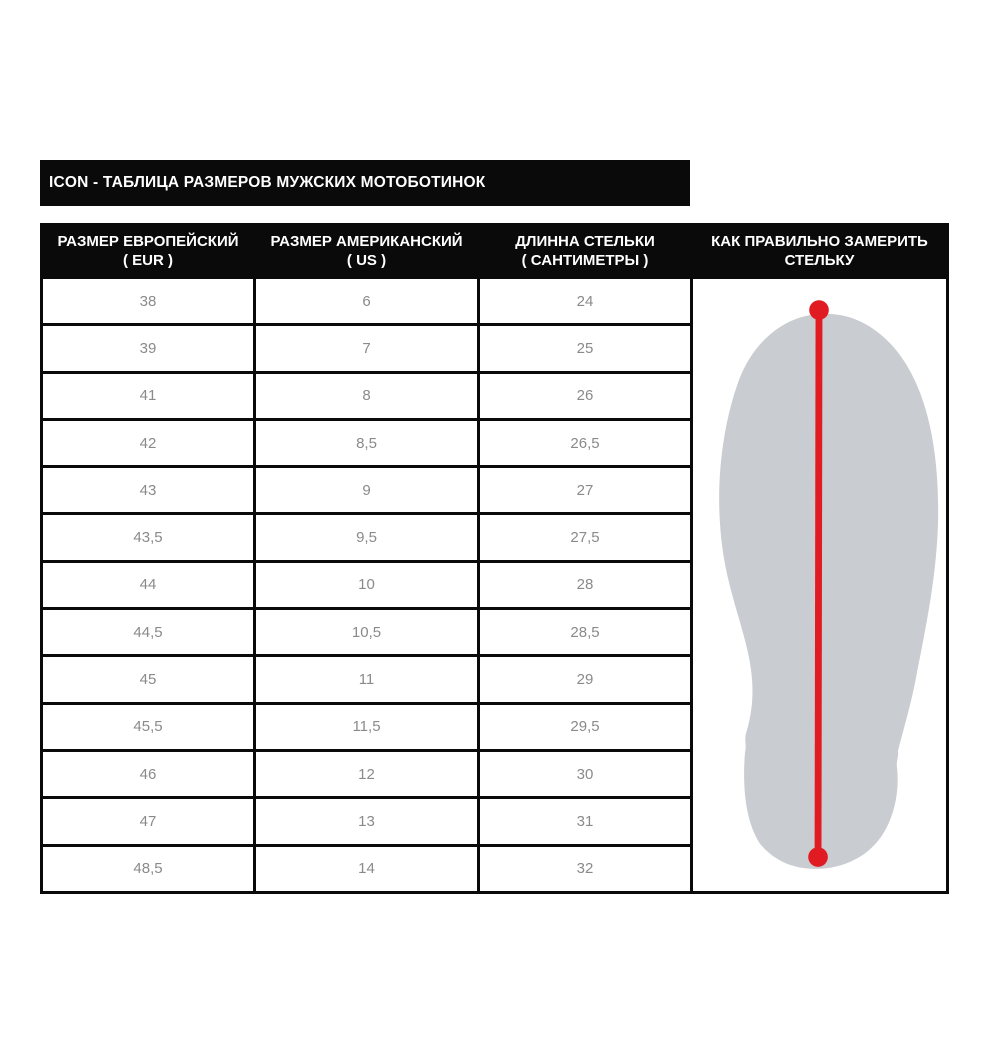 The width and height of the screenshot is (1000, 1054). Describe the element at coordinates (585, 490) in the screenshot. I see `cell-insole-length: 27` at that location.